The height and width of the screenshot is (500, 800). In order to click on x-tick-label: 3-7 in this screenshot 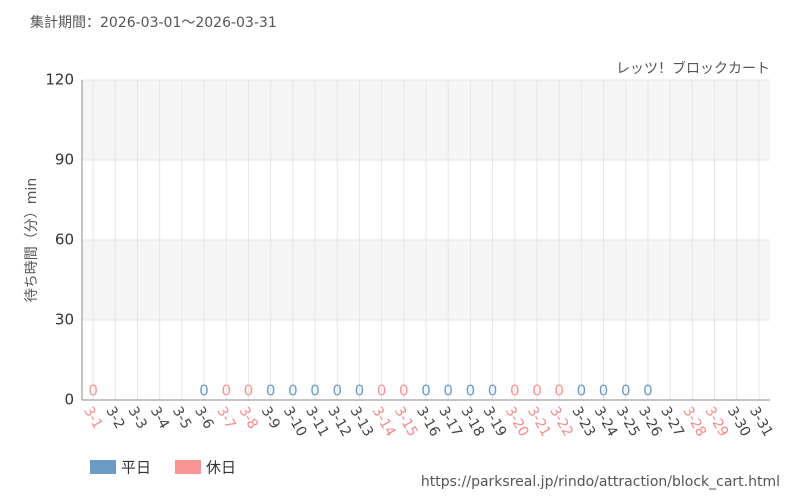, I will do `click(225, 418)`.